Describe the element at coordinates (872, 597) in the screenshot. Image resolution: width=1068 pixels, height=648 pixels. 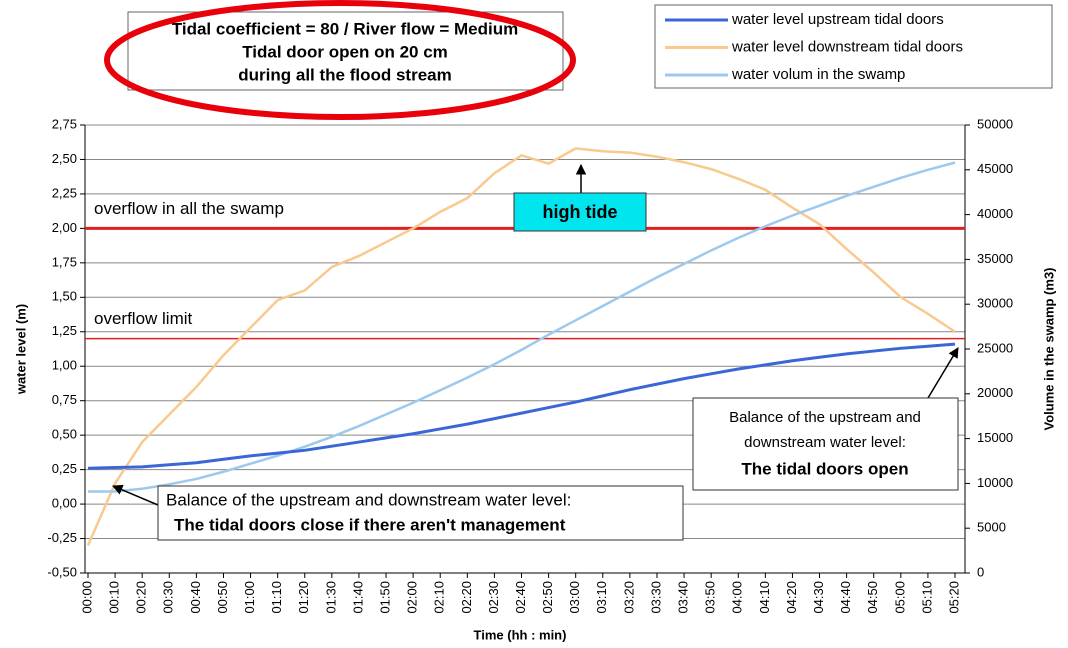
I see `x-tick-label: 04:50` at that location.